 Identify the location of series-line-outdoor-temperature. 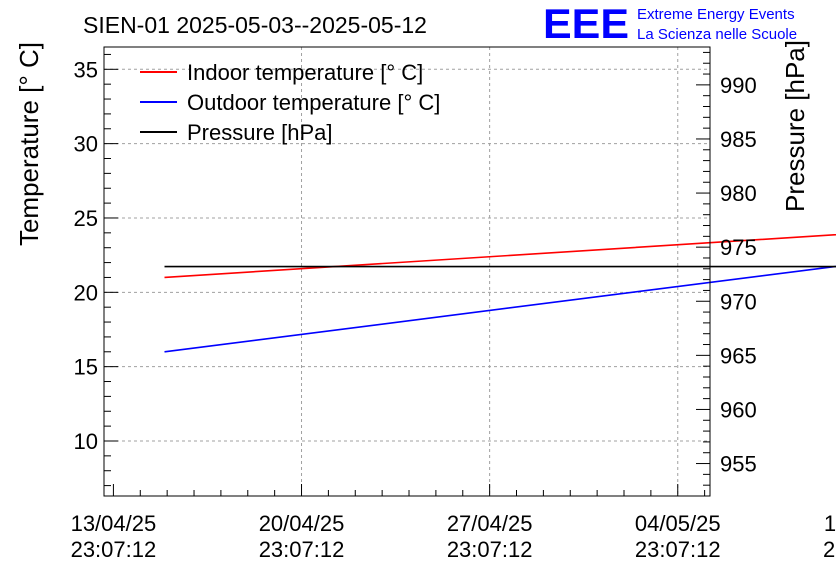
(500, 309).